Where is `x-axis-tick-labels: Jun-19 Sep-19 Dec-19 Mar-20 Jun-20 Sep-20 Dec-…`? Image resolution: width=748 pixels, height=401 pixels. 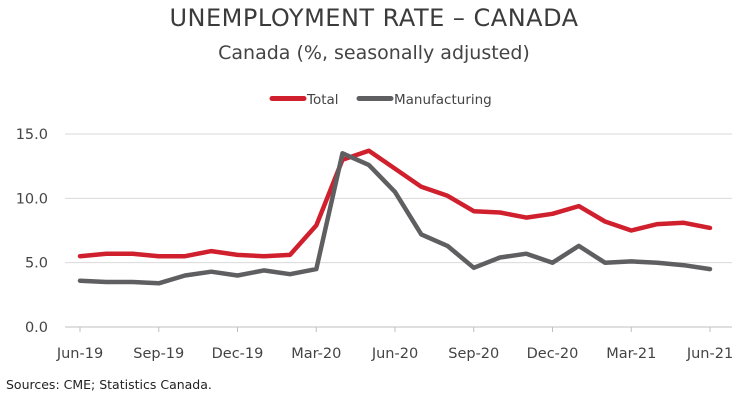 x-axis-tick-labels: Jun-19 Sep-19 Dec-19 Mar-20 Jun-20 Sep-20 Dec-… is located at coordinates (394, 354).